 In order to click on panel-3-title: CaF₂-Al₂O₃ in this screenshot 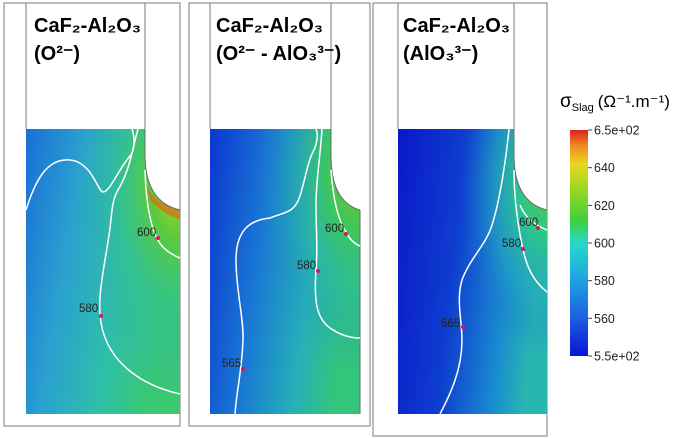, I will do `click(456, 26)`.